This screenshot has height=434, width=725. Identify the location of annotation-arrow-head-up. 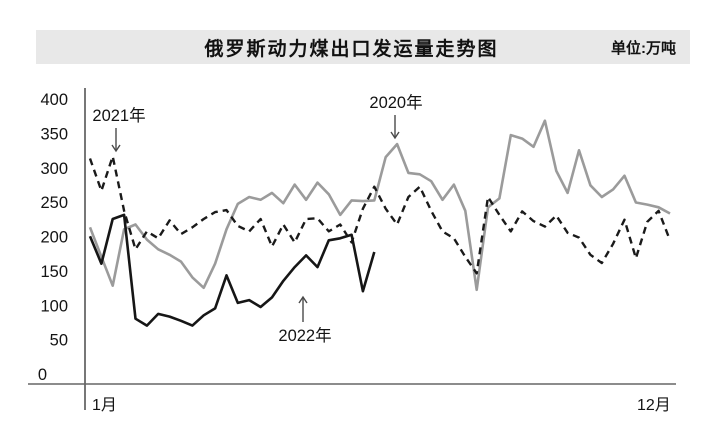
(303, 299).